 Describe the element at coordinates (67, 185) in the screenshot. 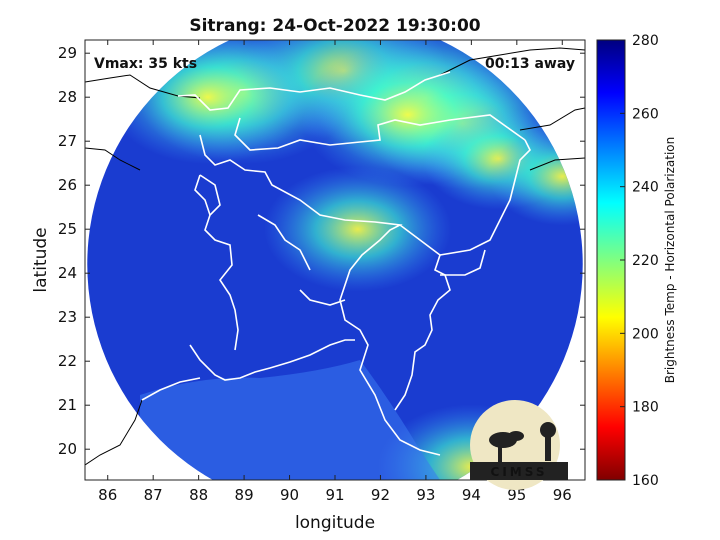

I see `y-tick-label: 26` at that location.